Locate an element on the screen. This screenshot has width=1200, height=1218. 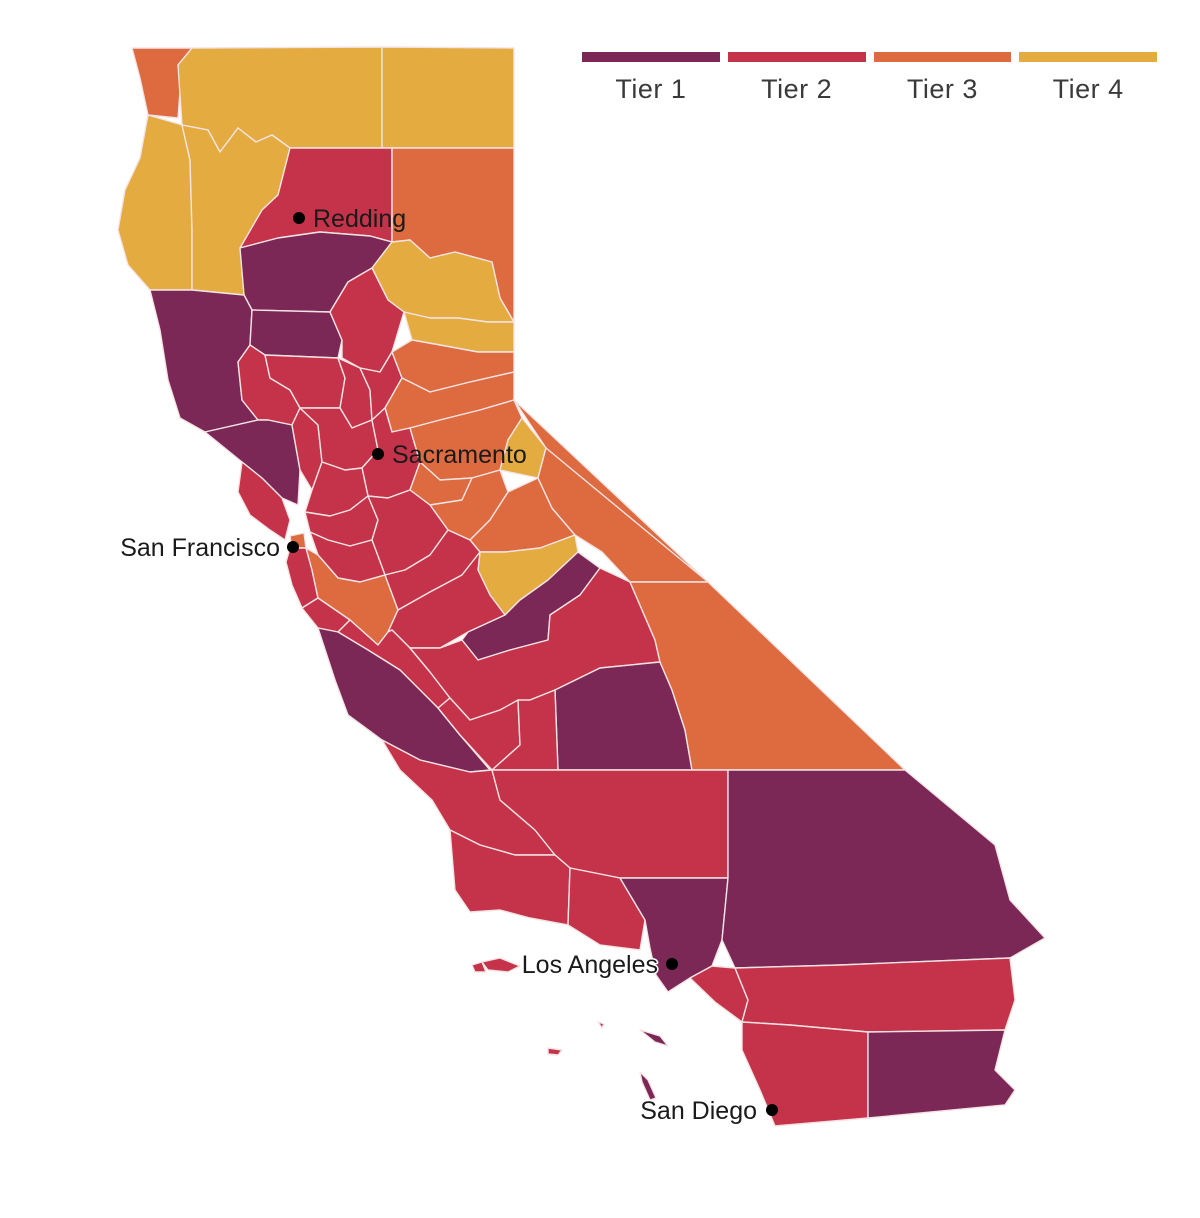
island-san-clemente is located at coordinates (648, 1086).